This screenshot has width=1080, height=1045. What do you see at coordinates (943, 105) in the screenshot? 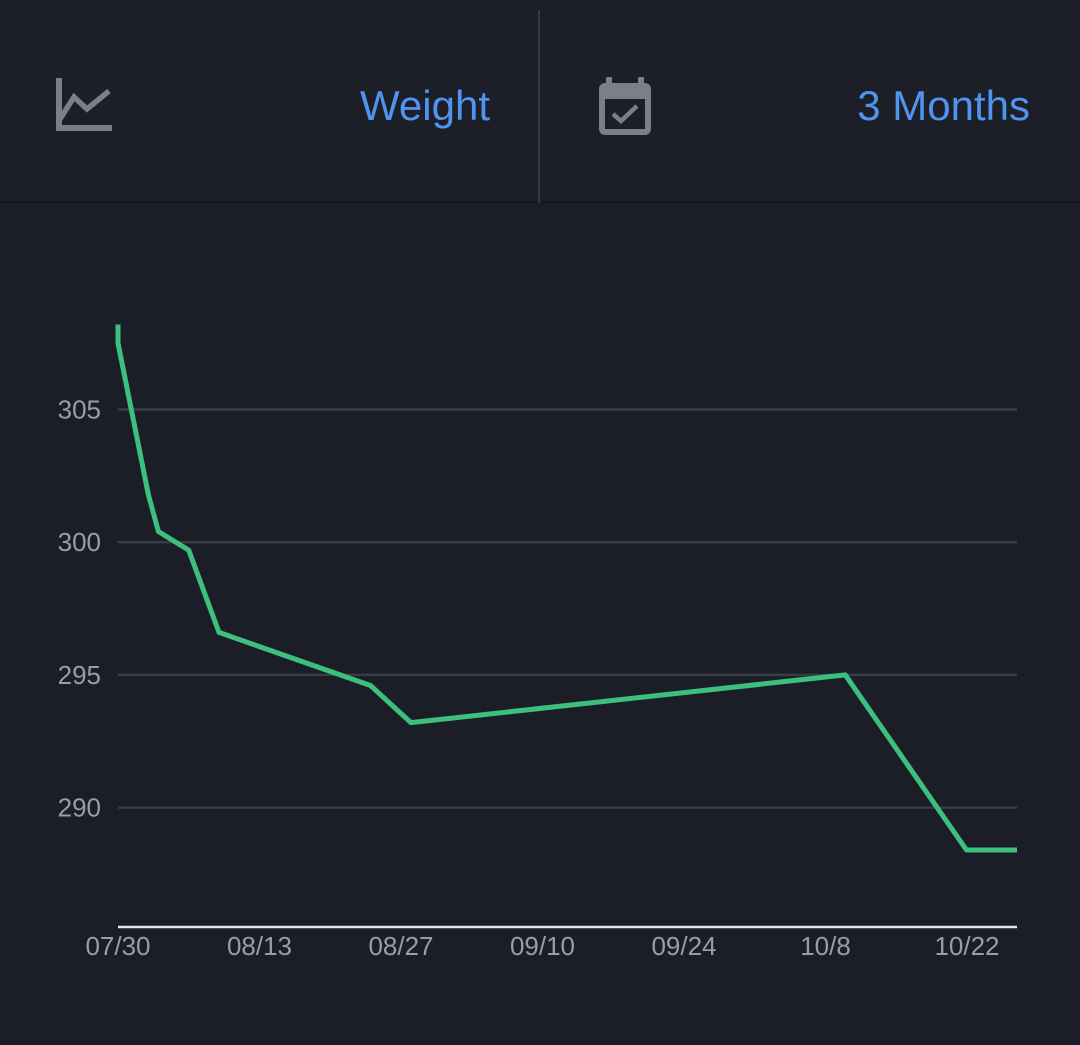
I see `range-label: 3 Months` at bounding box center [943, 105].